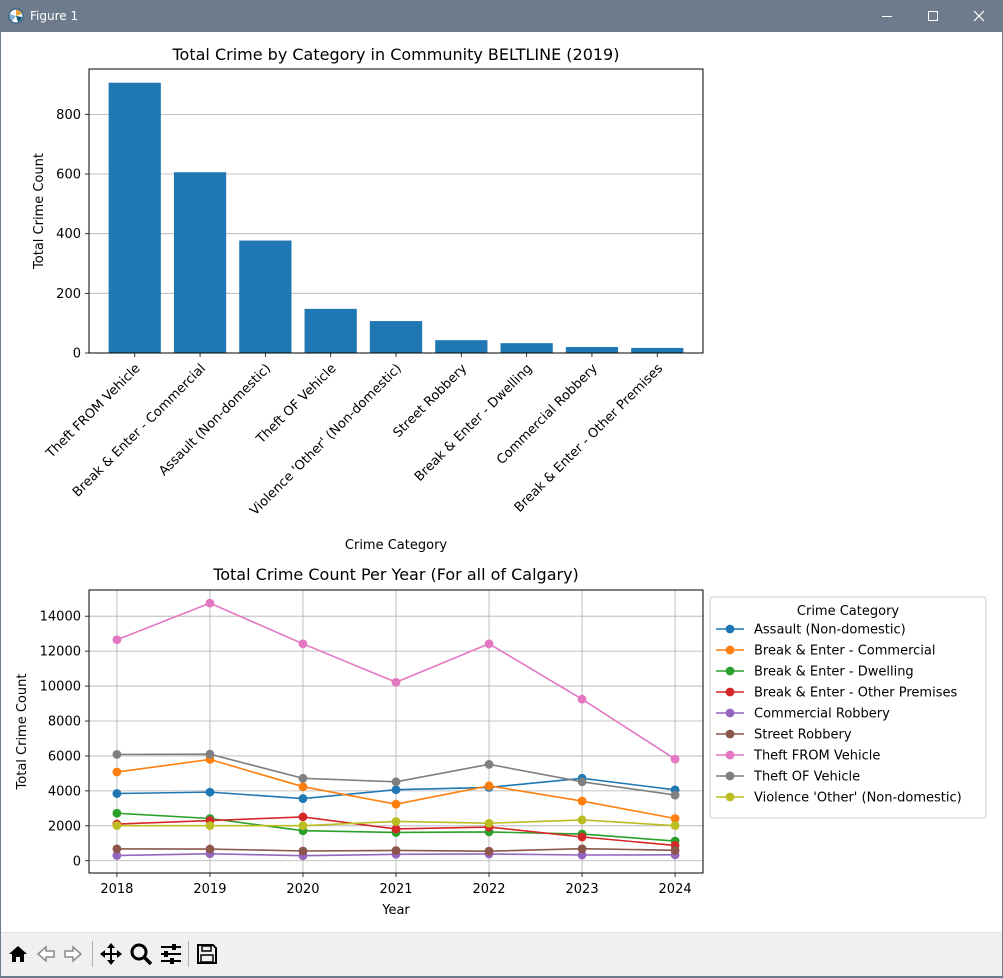 Image resolution: width=1003 pixels, height=978 pixels. What do you see at coordinates (141, 954) in the screenshot?
I see `zoom-button` at bounding box center [141, 954].